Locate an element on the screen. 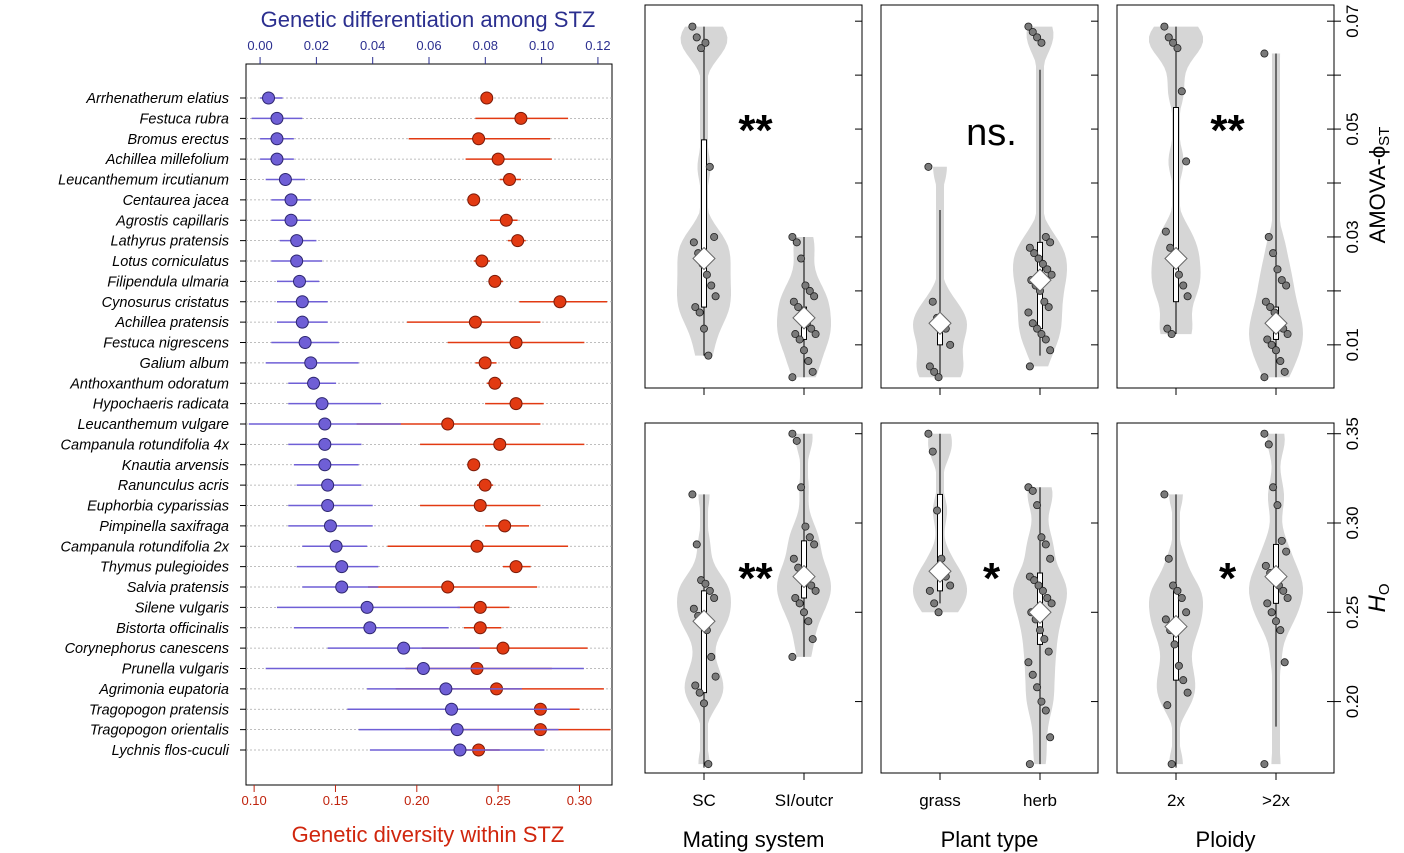 The height and width of the screenshot is (853, 1404). amova-label-sub: ST is located at coordinates (1384, 136).